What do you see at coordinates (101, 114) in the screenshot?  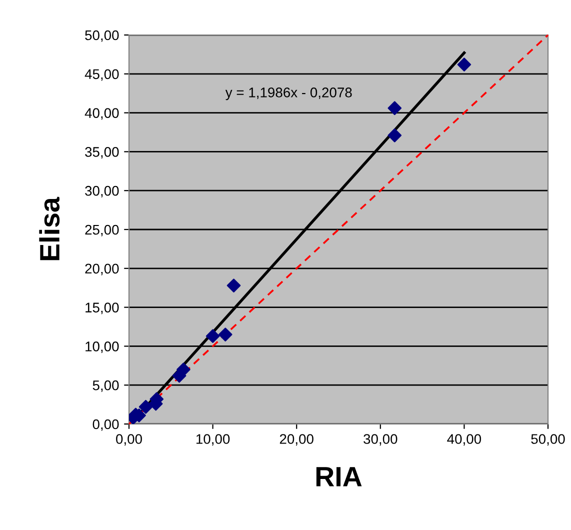 I see `y-tick-label: 40,00` at bounding box center [101, 114].